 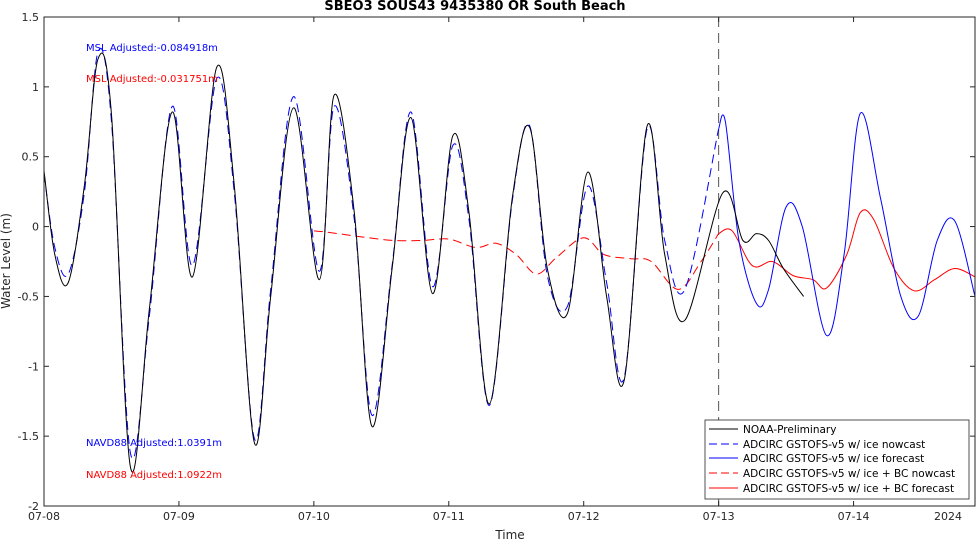 I want to click on legend-label-bc-nowcast: ADCIRC GSTOFS-v5 w/ ice + BC nowcast, so click(x=849, y=474).